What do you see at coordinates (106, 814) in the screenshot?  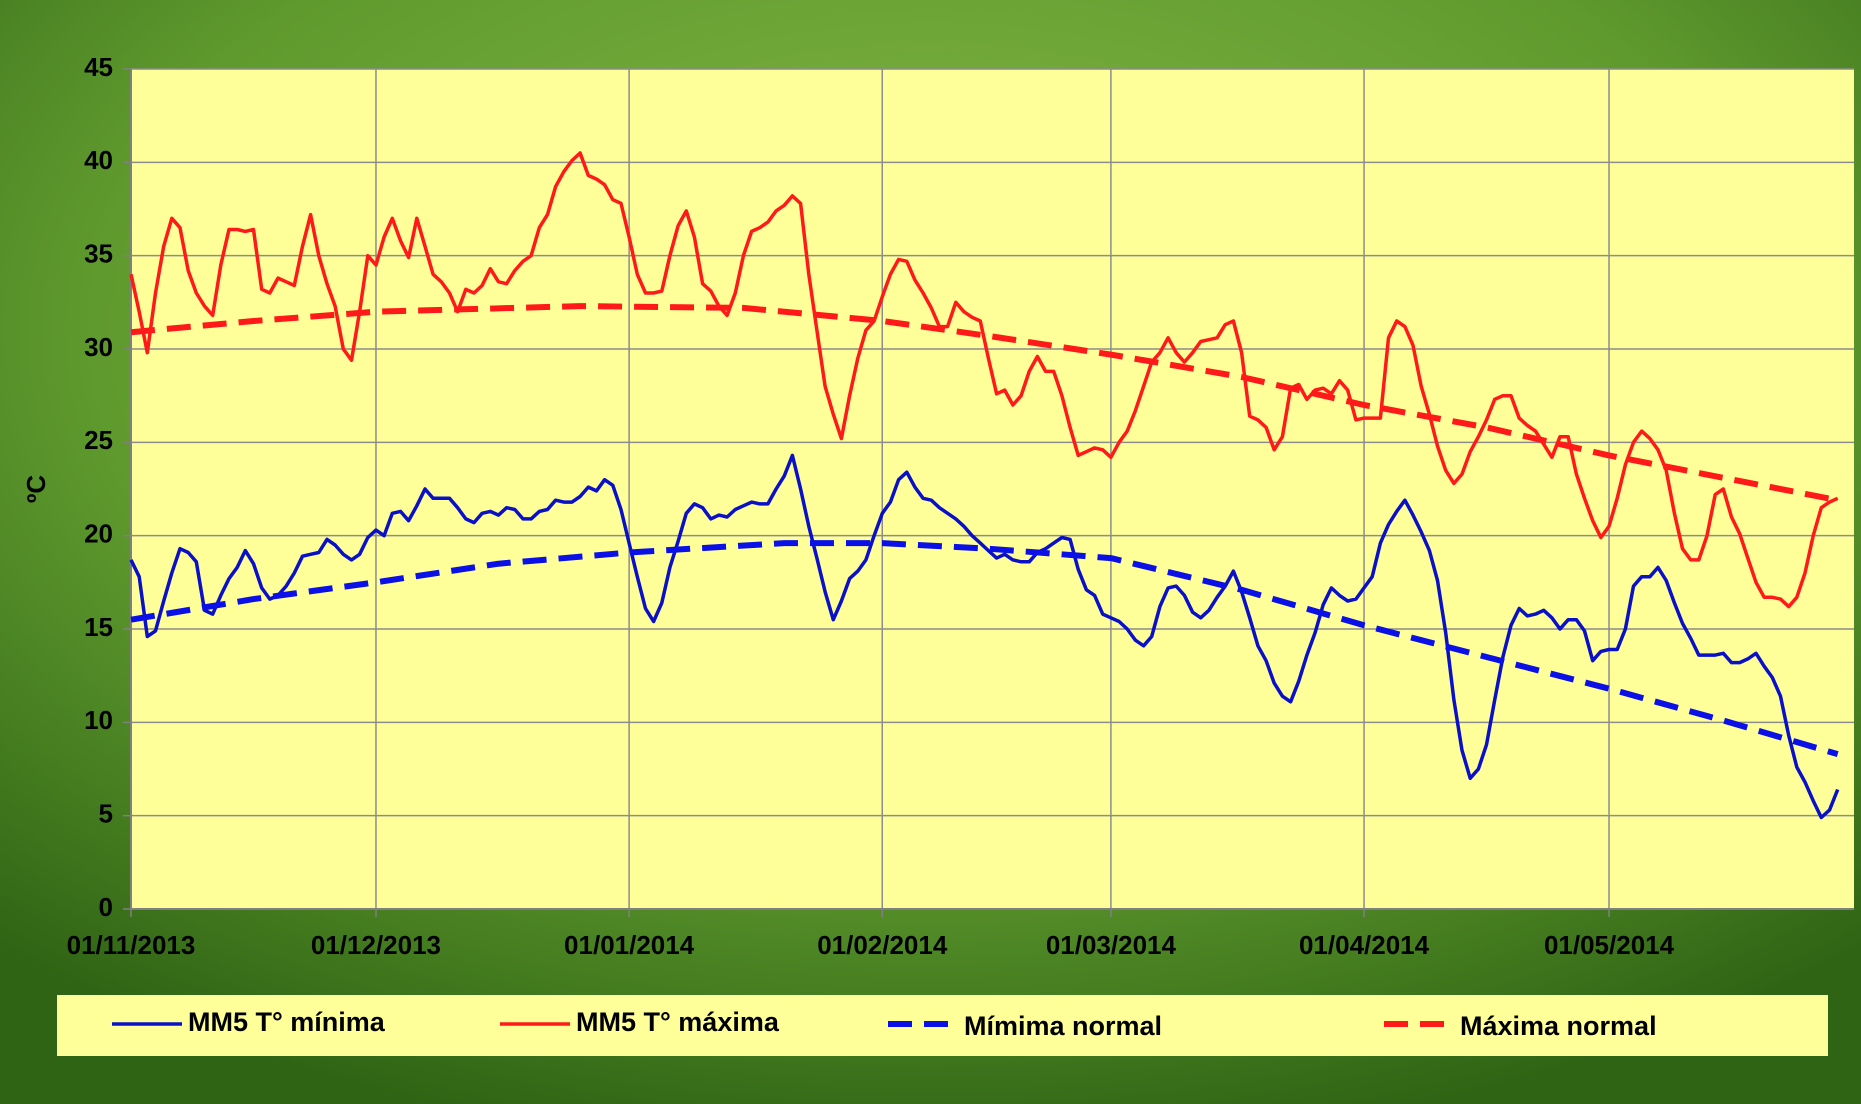 I see `y-tick-label: 5` at bounding box center [106, 814].